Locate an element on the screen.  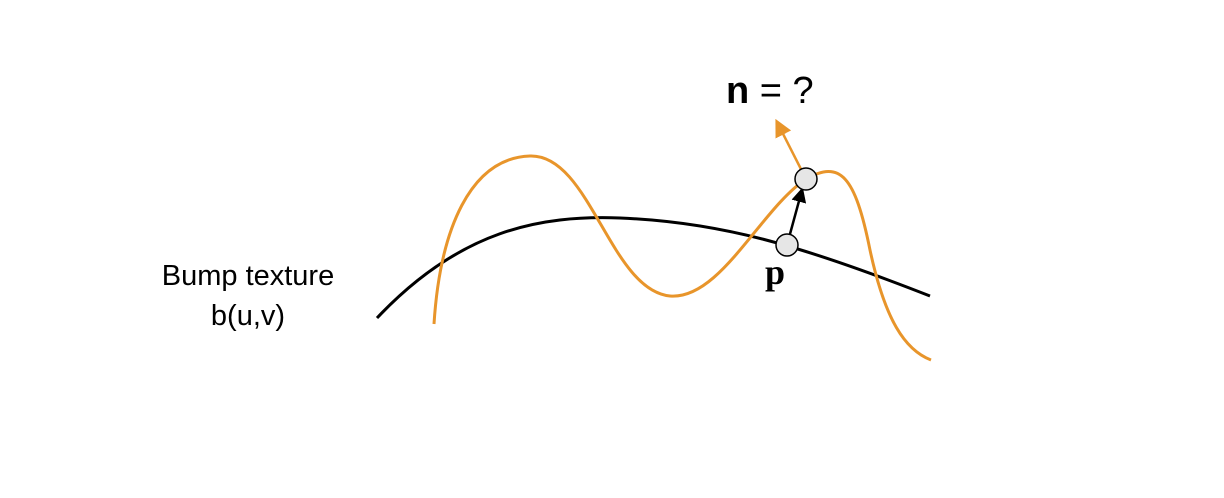
bump-texture-caption: Bump texture b(u,v) is located at coordinates (248, 296).